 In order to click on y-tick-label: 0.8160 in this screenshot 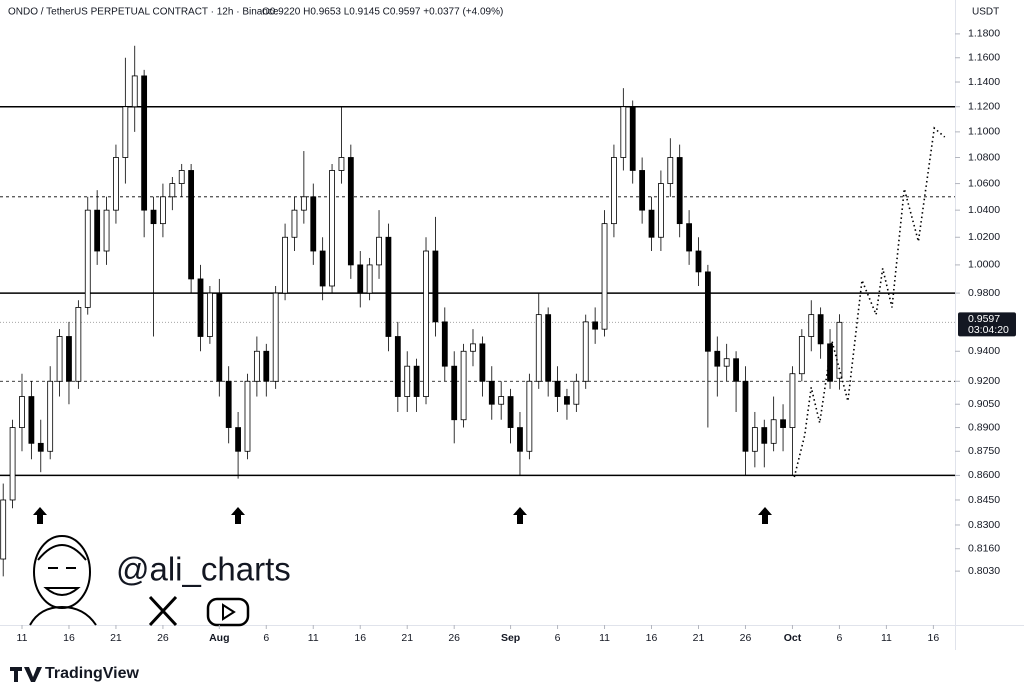, I will do `click(984, 548)`.